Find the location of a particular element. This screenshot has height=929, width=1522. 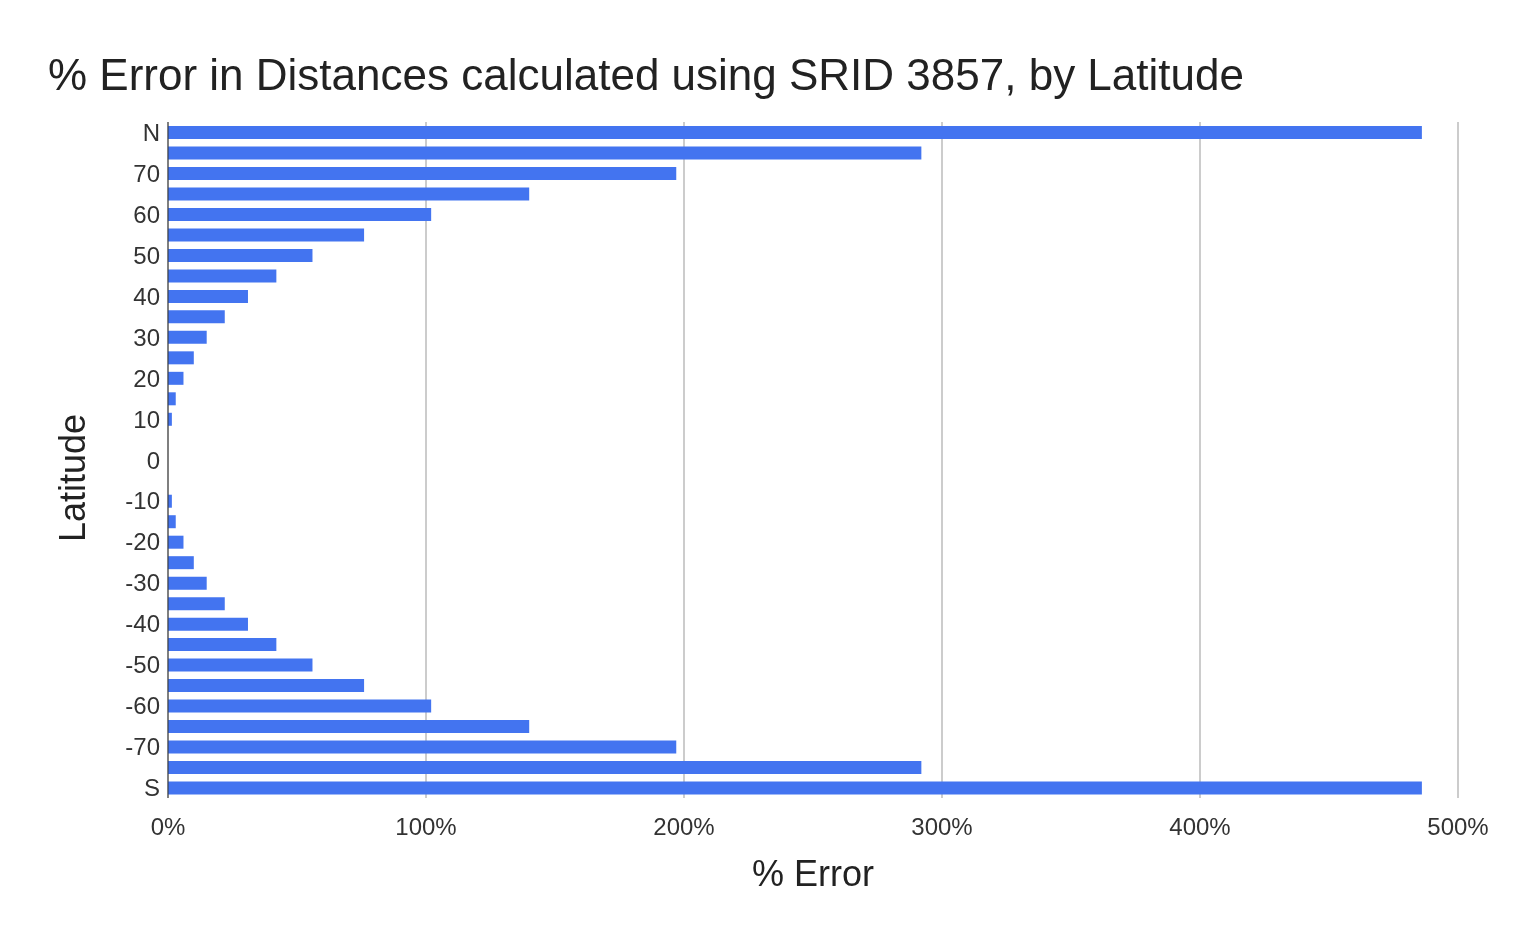

x-axis-title: % Error is located at coordinates (813, 874).